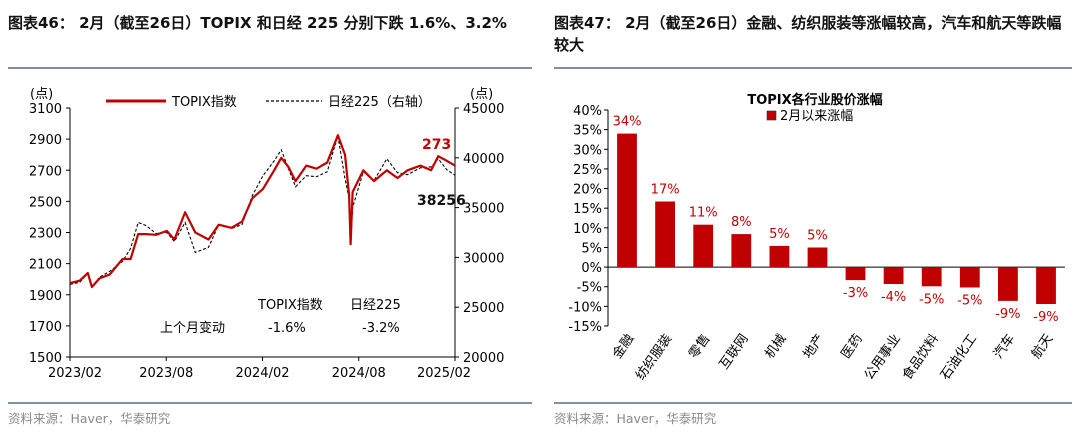 The height and width of the screenshot is (435, 1080). I want to click on figure-46-bottom-rule, so click(270, 403).